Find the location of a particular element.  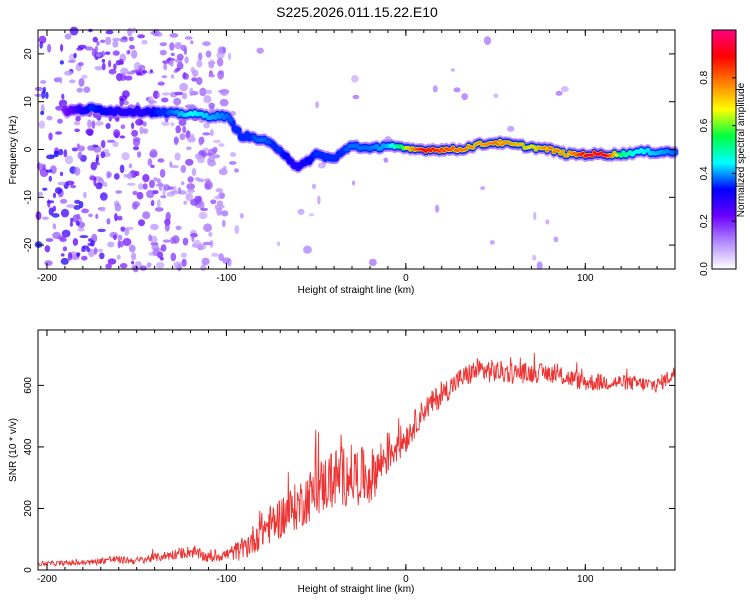

spectrogram-xtick-label: 0 is located at coordinates (406, 278).